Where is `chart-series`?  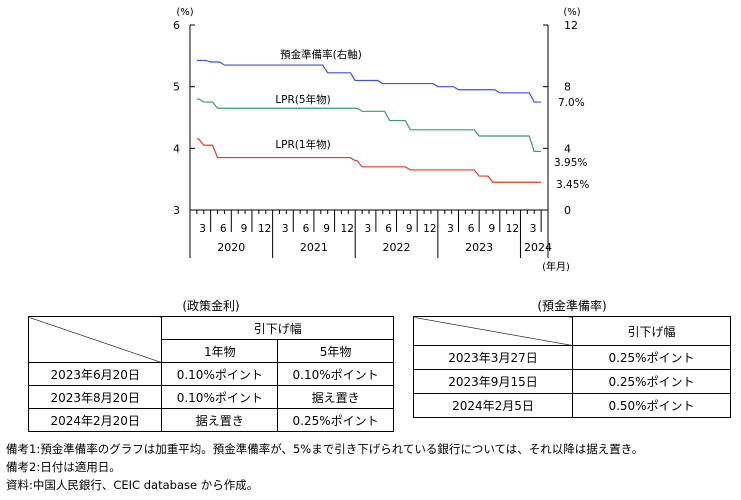 chart-series is located at coordinates (369, 121).